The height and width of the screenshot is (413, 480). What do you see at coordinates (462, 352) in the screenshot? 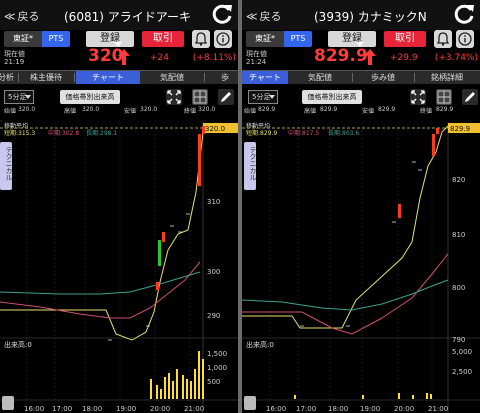
I see `volume-tick-label: 5,000` at bounding box center [462, 352].